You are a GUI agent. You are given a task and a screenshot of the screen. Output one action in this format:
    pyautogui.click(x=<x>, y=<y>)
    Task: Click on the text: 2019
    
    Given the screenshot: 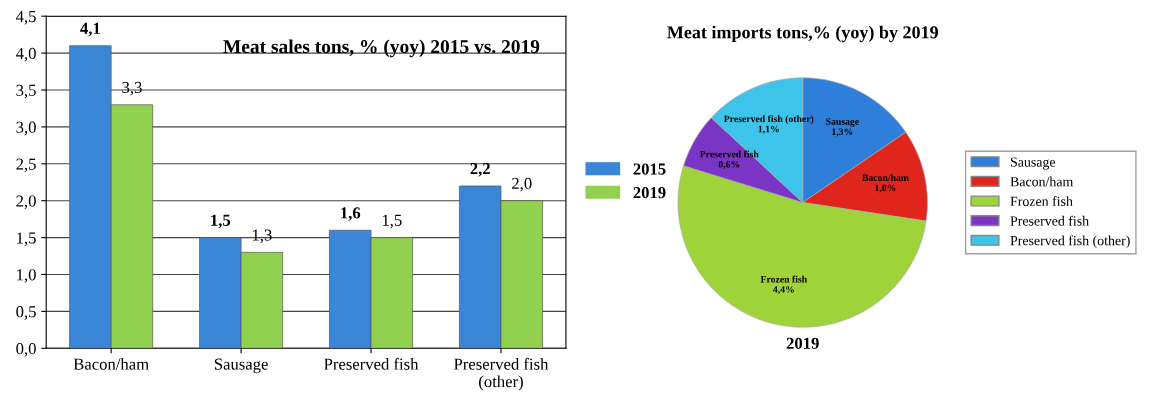 What is the action you would take?
    pyautogui.click(x=802, y=343)
    